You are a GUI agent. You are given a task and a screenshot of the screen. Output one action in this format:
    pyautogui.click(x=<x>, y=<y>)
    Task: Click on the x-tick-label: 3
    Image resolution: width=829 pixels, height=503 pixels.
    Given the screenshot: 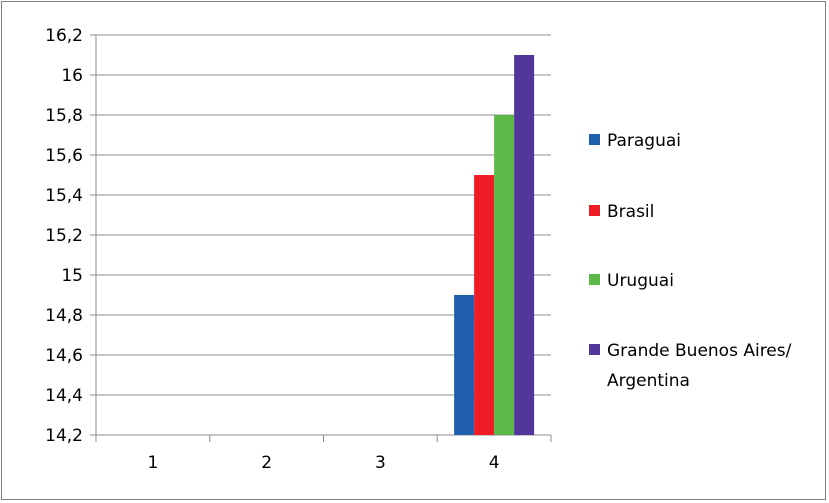 What is the action you would take?
    pyautogui.click(x=380, y=463)
    